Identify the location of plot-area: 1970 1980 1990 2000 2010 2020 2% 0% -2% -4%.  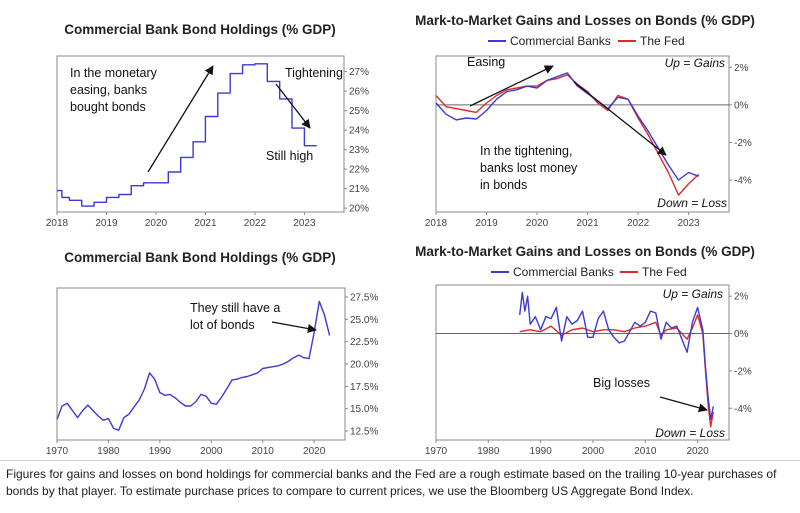
(588, 370).